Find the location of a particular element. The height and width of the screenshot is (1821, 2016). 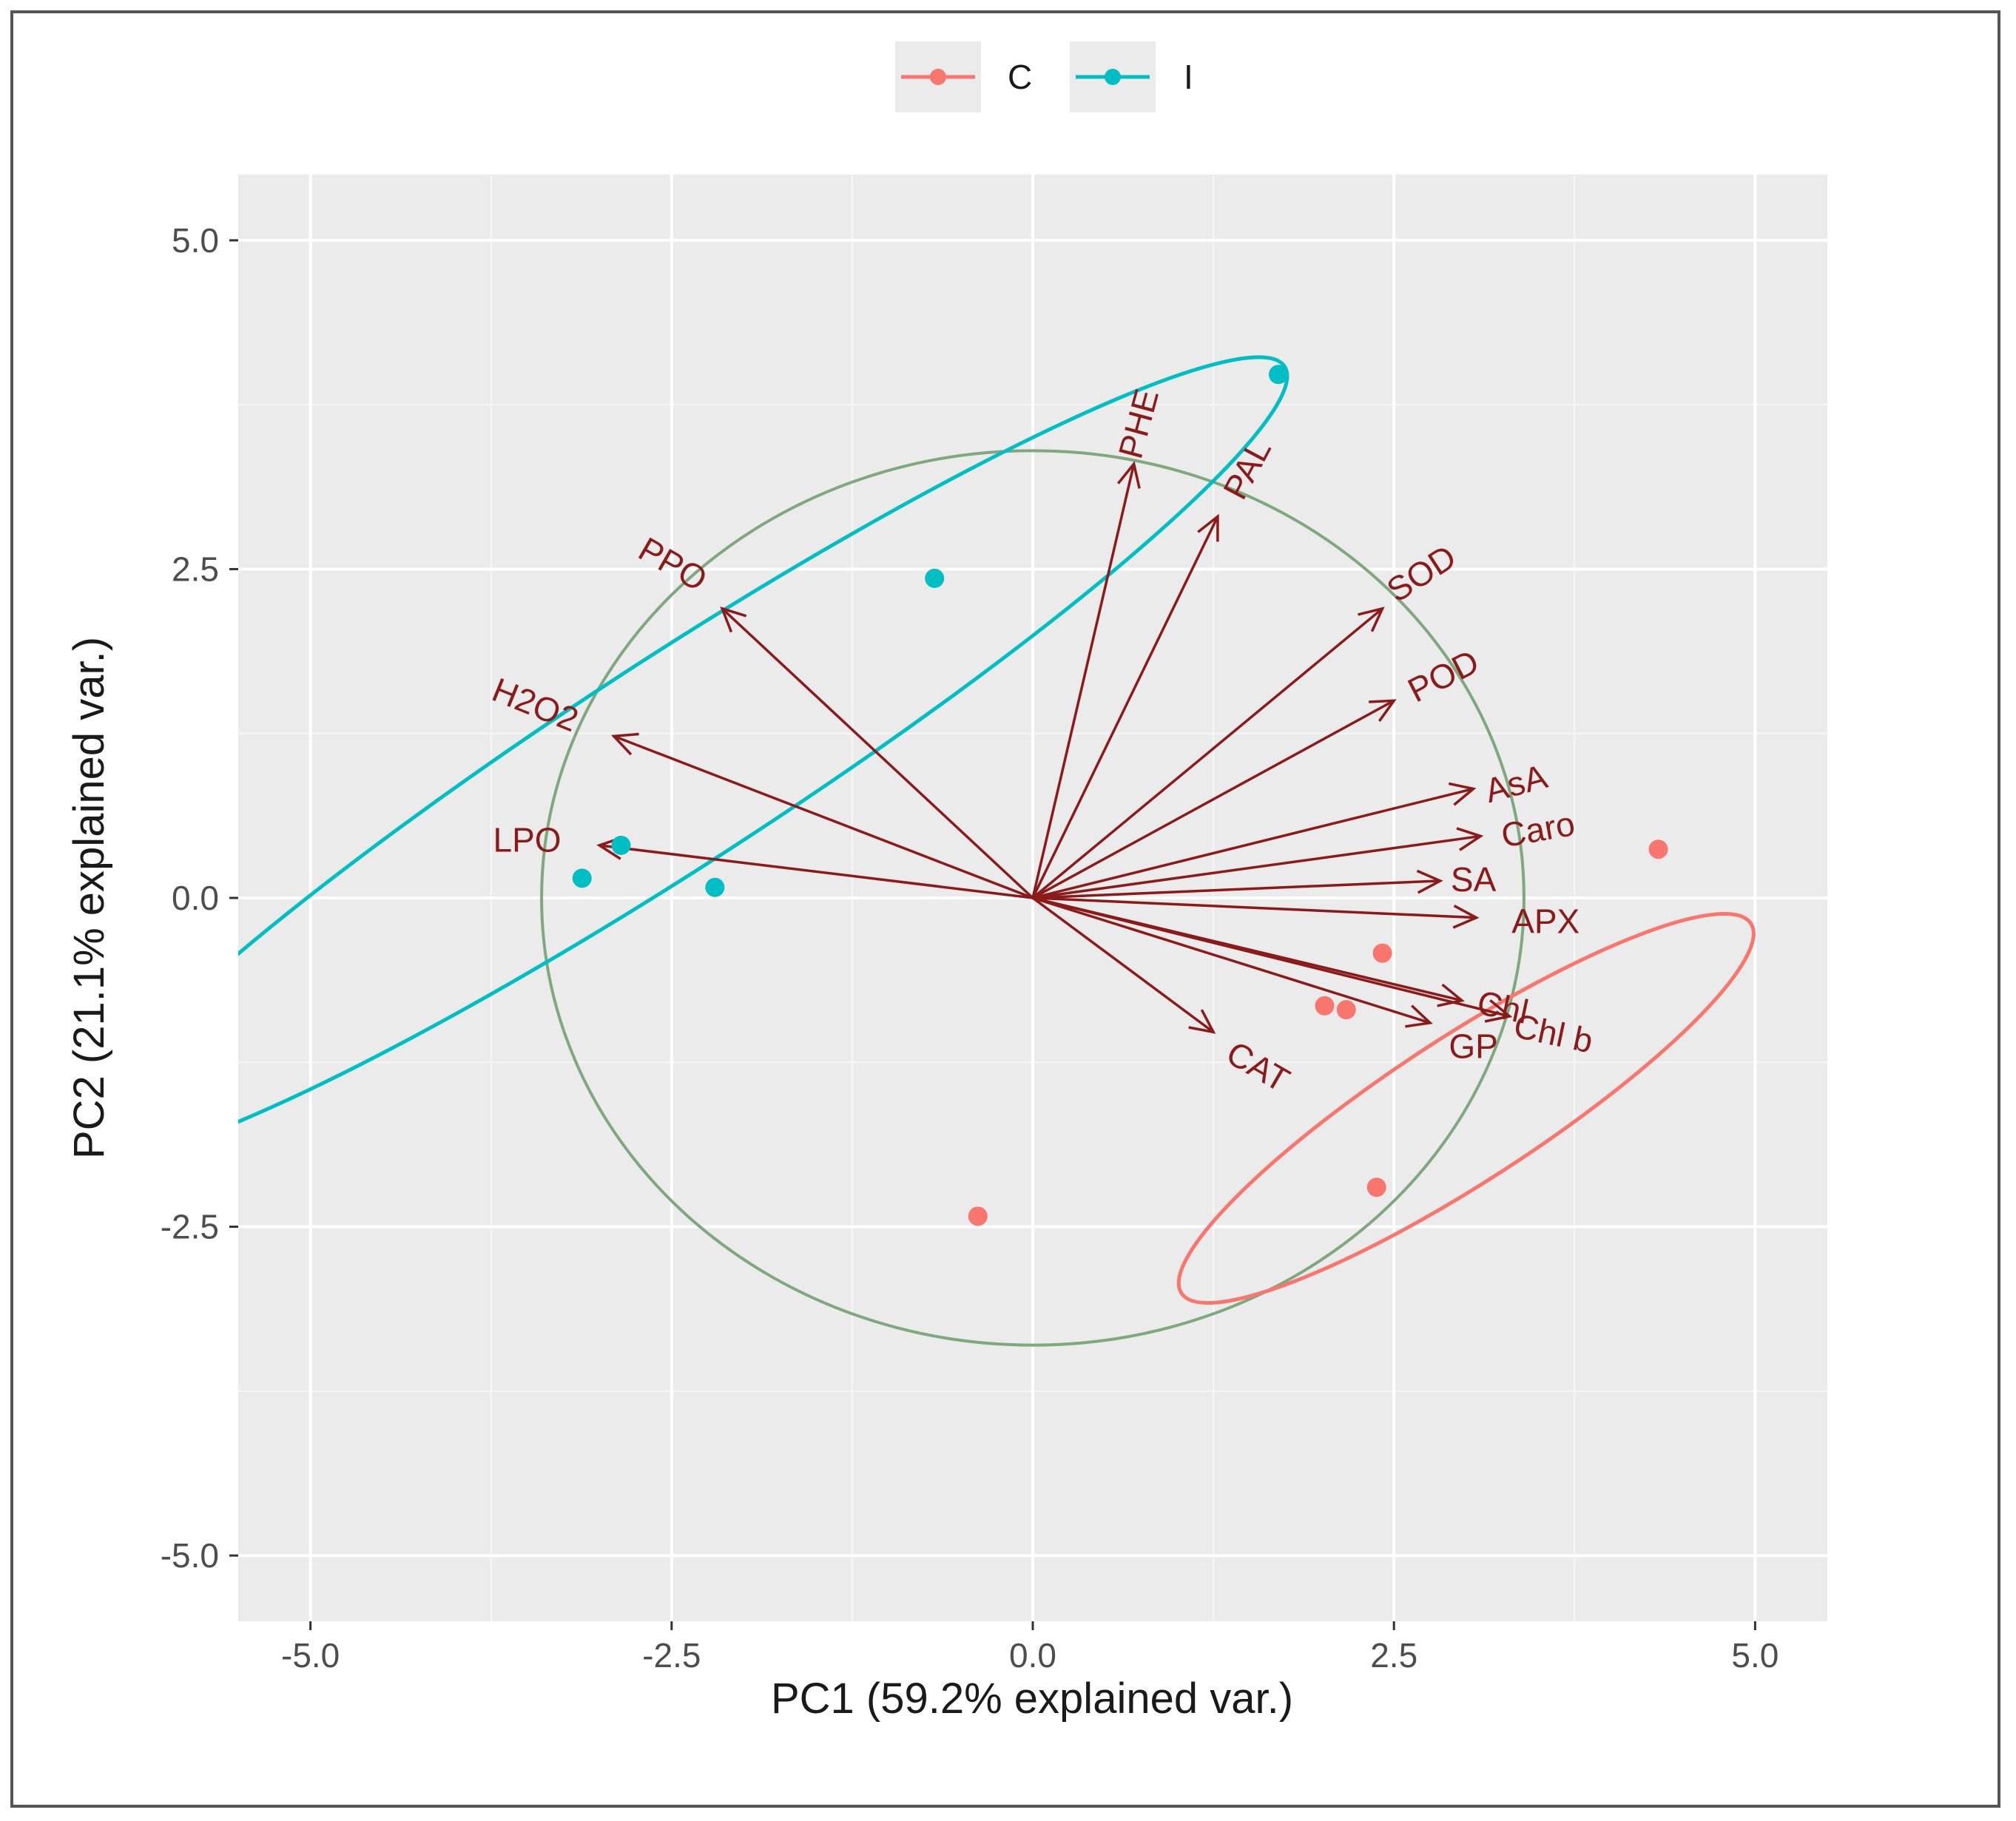

arrow-h2o2 is located at coordinates (823, 816).